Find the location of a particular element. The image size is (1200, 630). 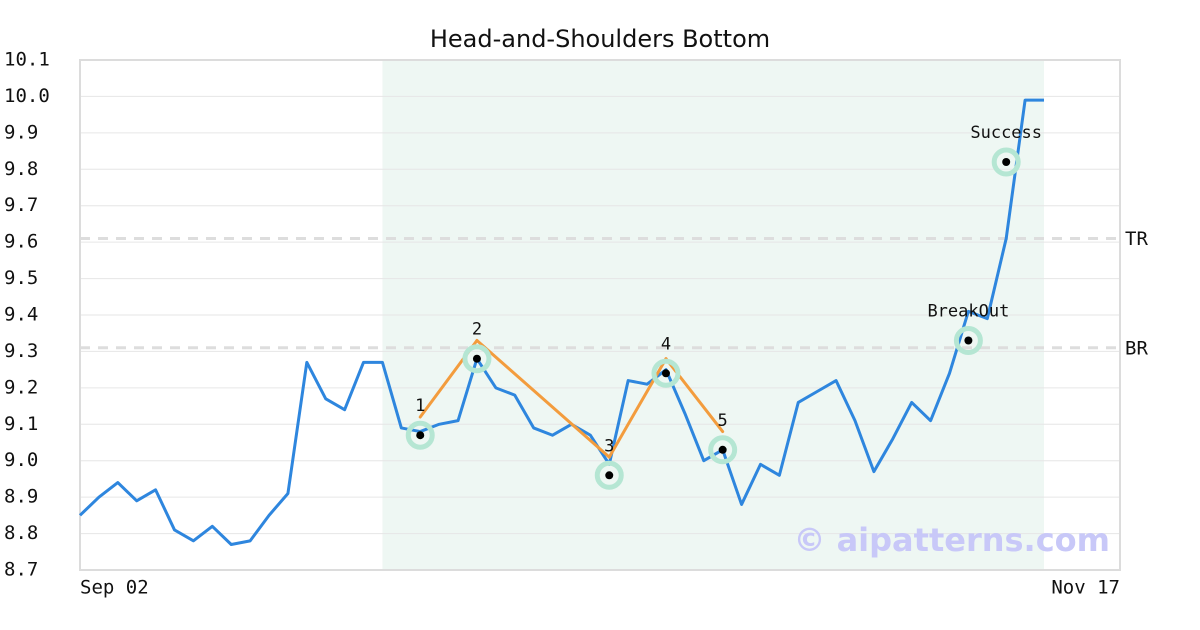

pattern-point-label: 5 is located at coordinates (723, 421).